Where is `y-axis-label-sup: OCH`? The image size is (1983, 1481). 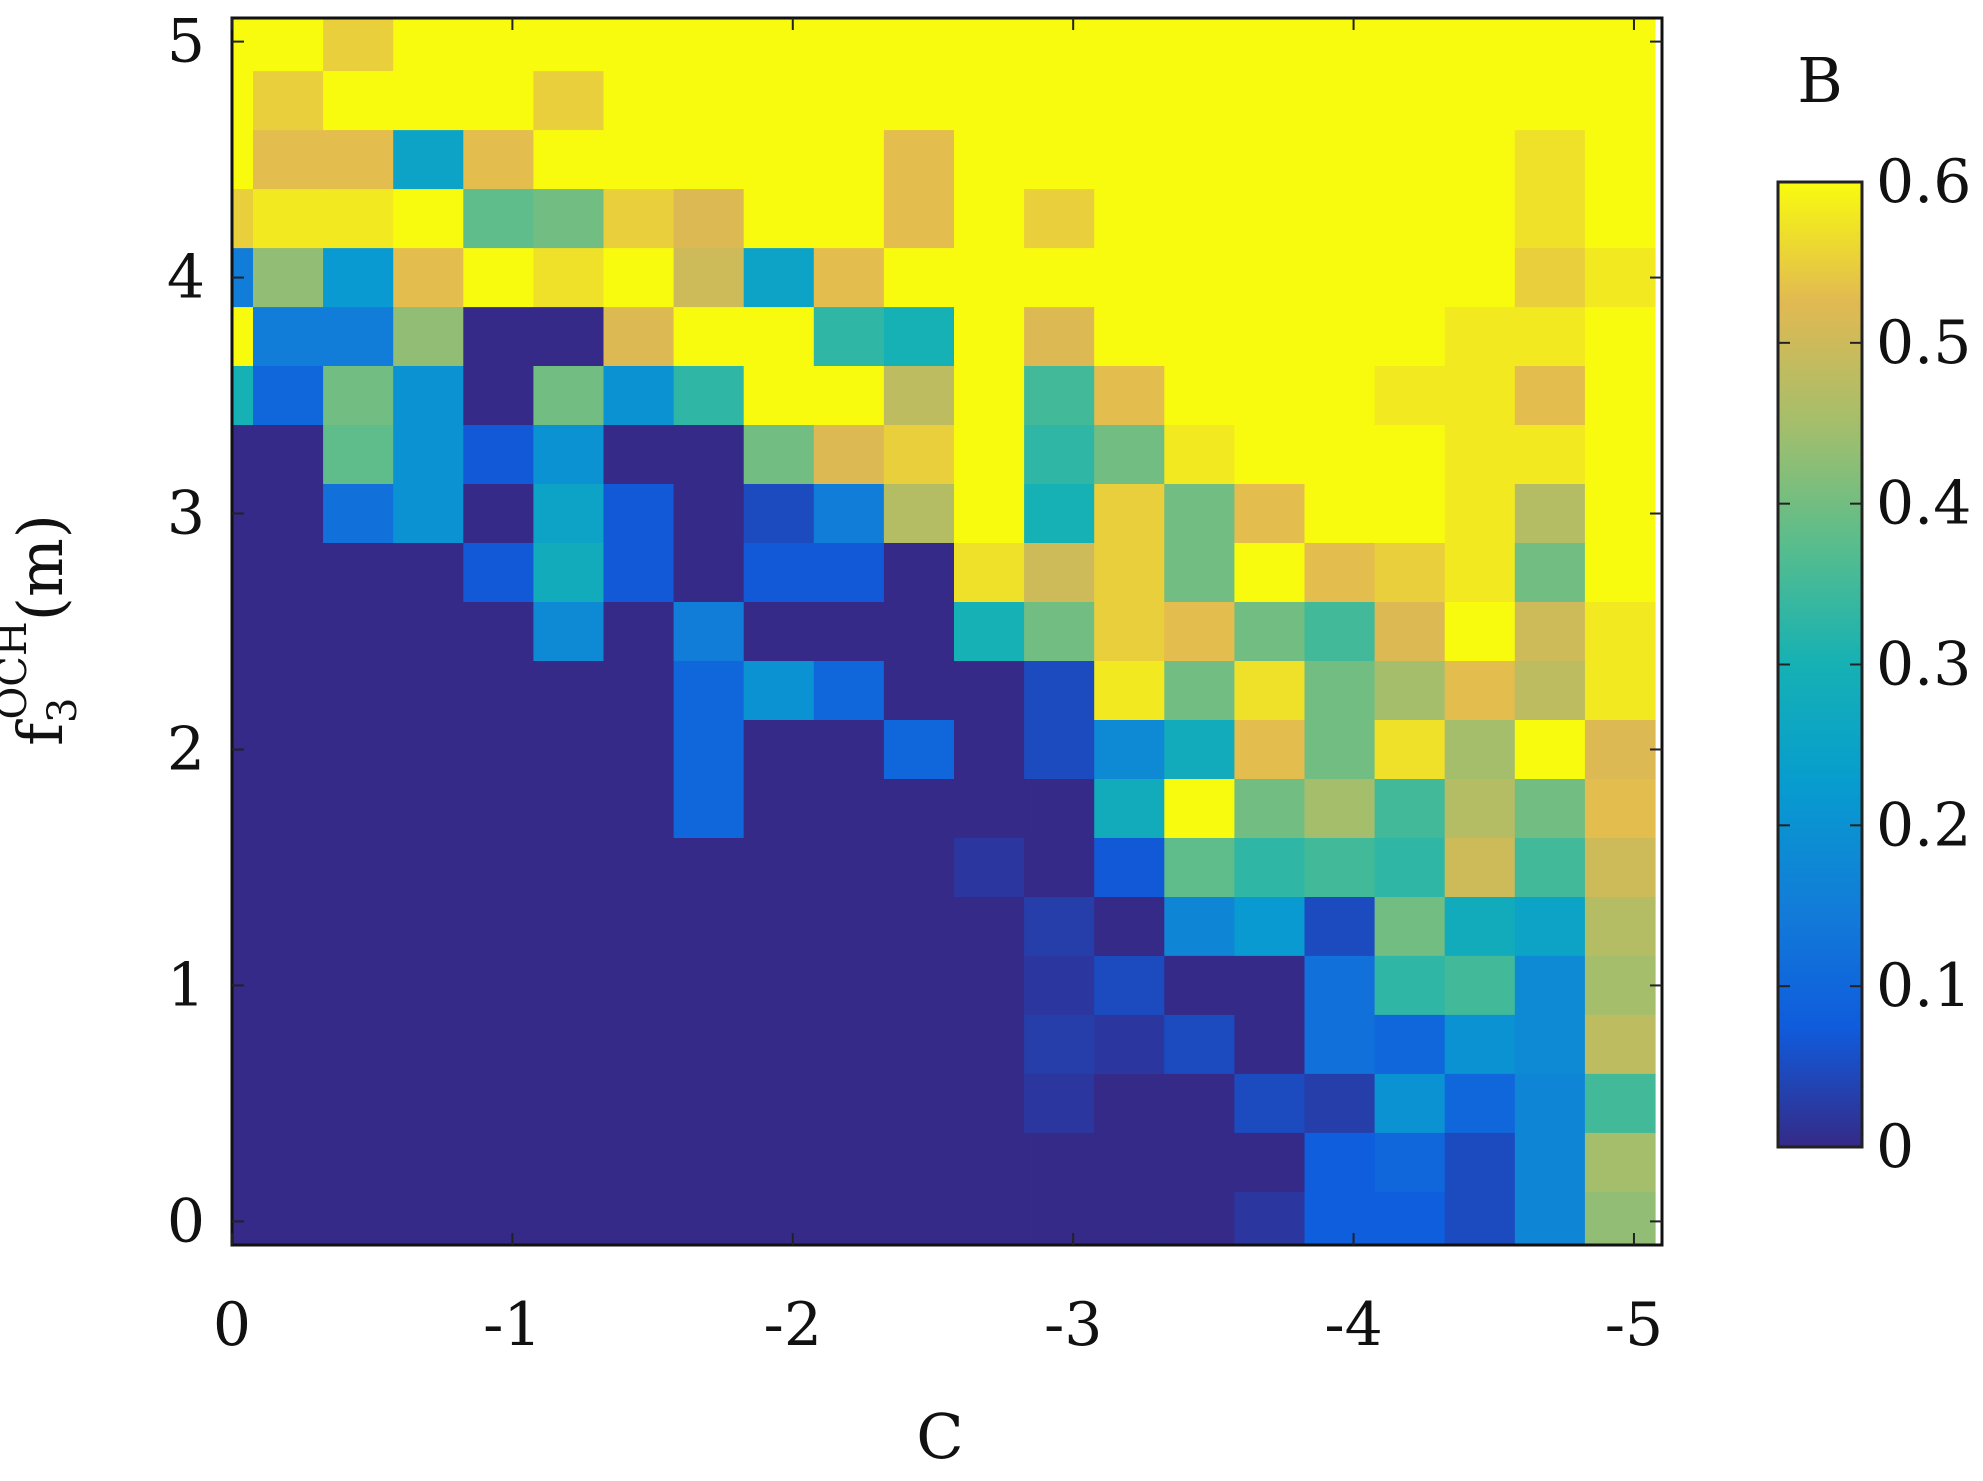 y-axis-label-sup: OCH is located at coordinates (18, 670).